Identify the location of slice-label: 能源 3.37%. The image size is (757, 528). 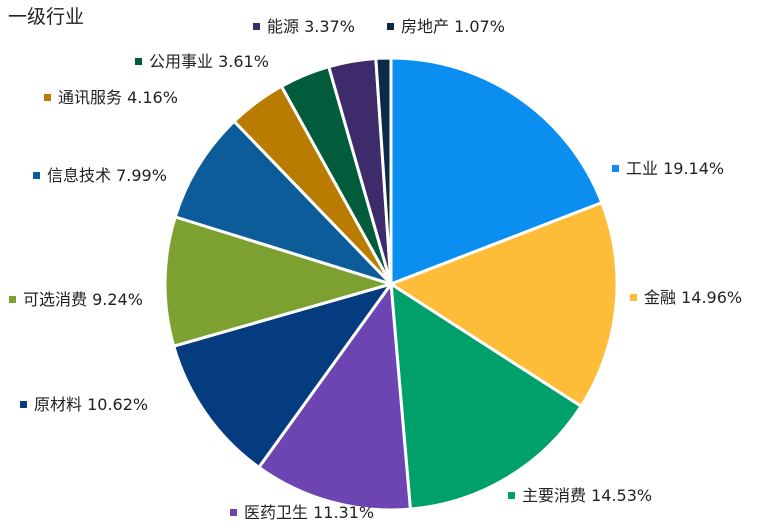
(311, 26).